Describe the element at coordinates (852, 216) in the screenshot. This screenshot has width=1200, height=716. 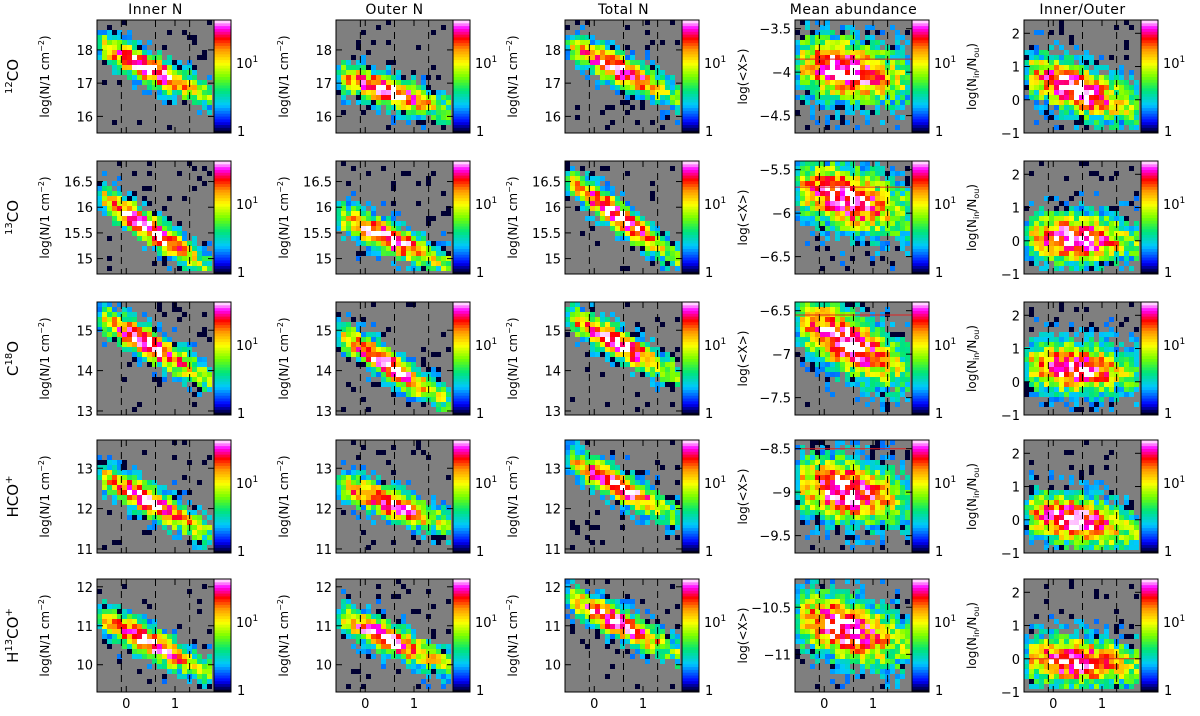
I see `heatmap-cells` at that location.